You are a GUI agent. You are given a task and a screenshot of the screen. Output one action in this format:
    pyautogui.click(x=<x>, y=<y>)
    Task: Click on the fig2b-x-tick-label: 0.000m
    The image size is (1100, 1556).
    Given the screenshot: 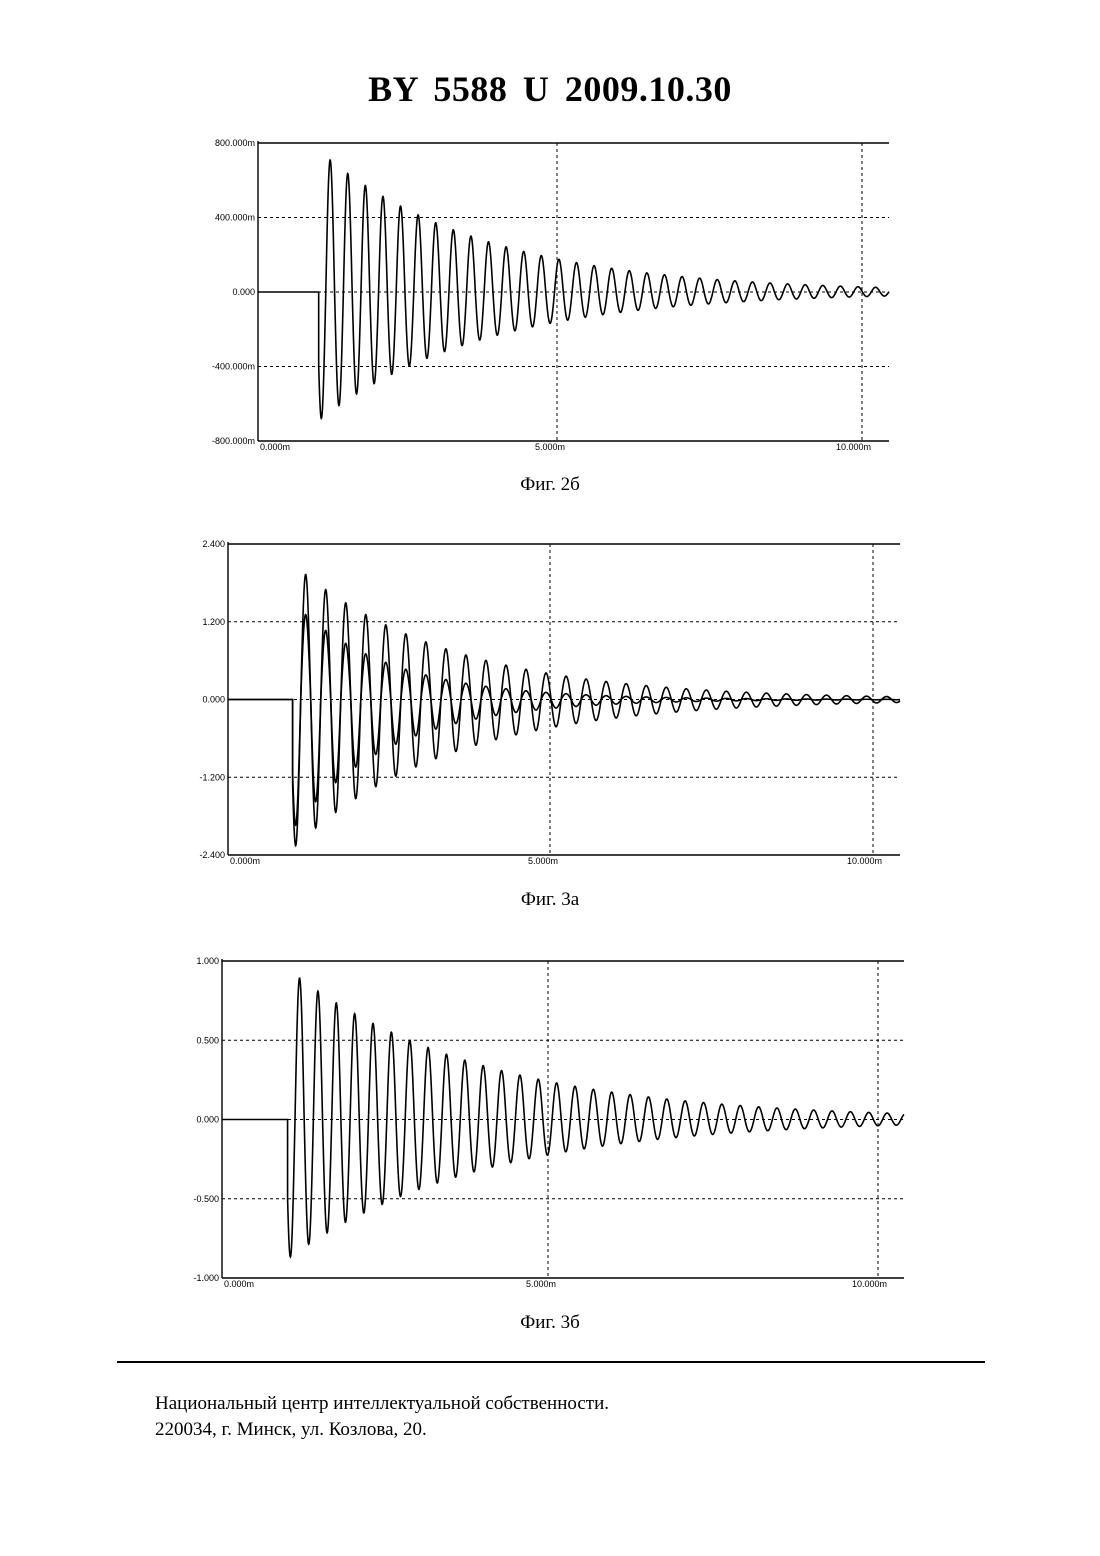 What is the action you would take?
    pyautogui.click(x=275, y=447)
    